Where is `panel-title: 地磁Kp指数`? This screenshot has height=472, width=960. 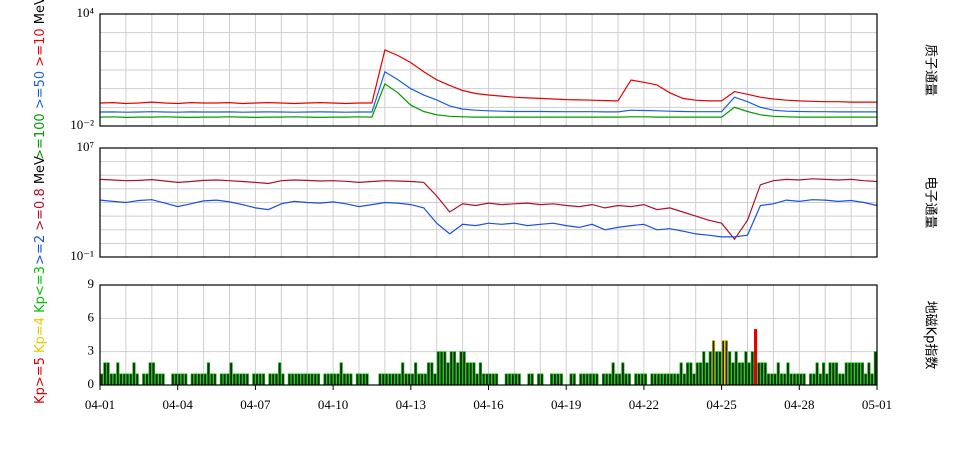
panel-title: 地磁Kp指数 is located at coordinates (930, 335).